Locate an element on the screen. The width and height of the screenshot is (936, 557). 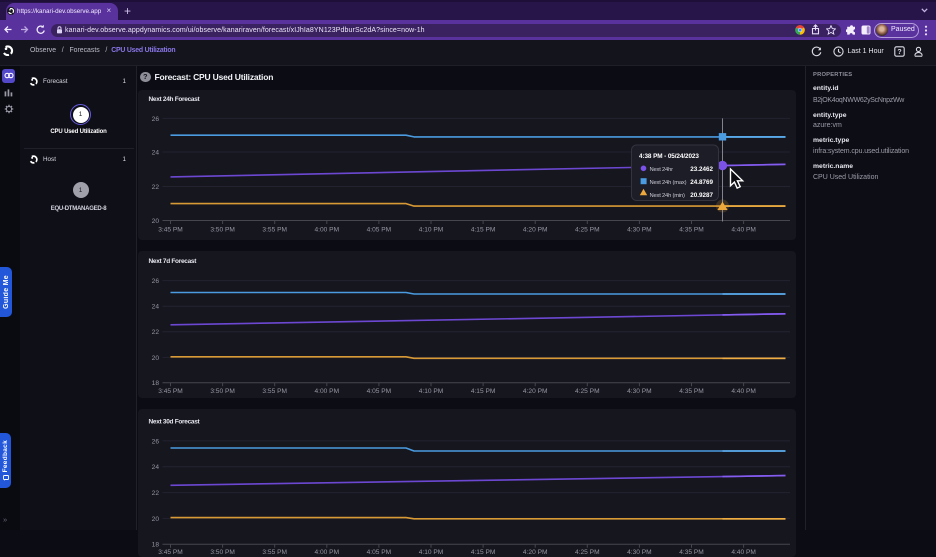
svg-text: 4:38 PM - 05/24/2023 is located at coordinates (669, 156).